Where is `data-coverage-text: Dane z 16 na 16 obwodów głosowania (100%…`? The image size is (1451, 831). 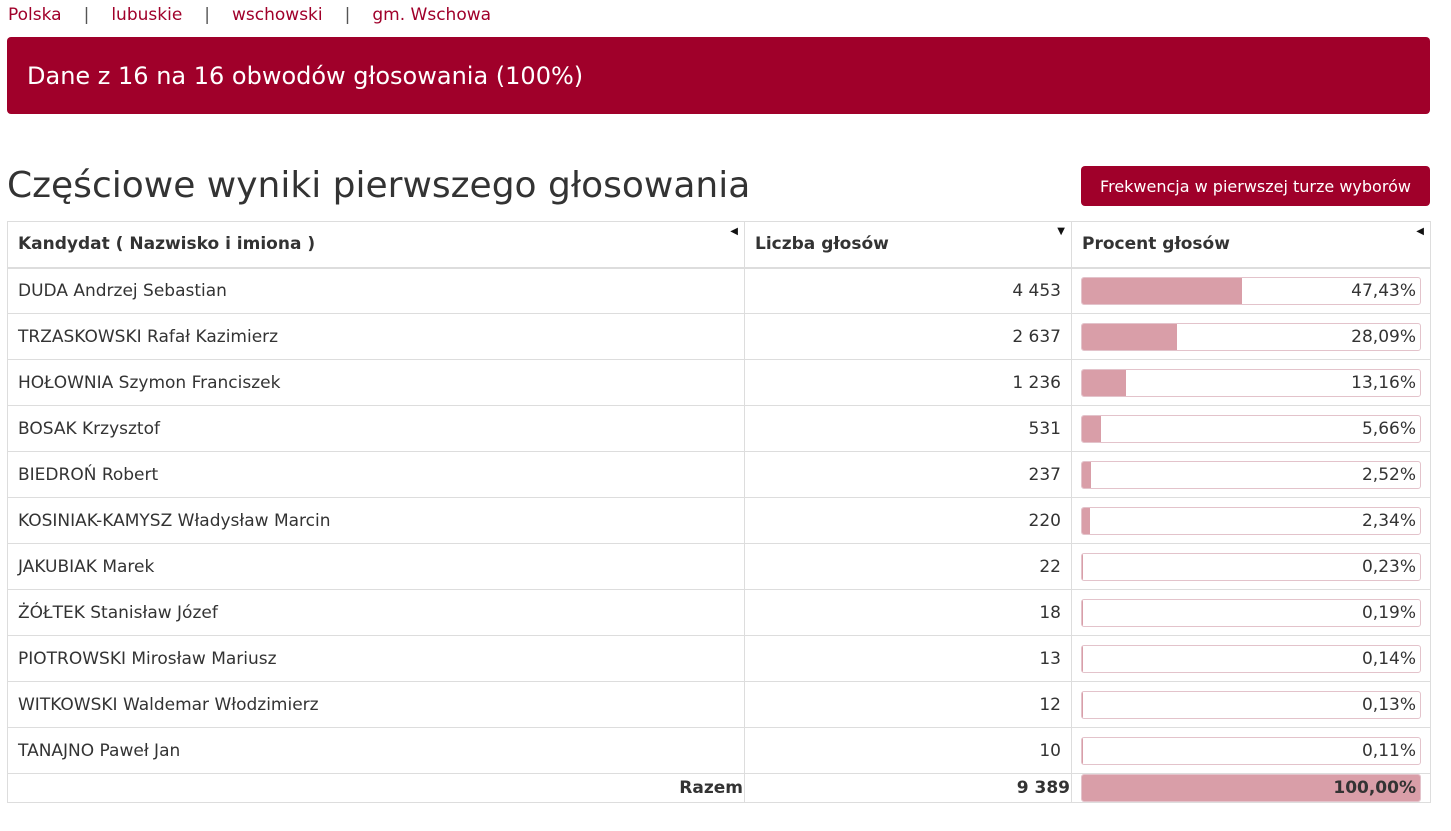 data-coverage-text: Dane z 16 na 16 obwodów głosowania (100%… is located at coordinates (305, 75).